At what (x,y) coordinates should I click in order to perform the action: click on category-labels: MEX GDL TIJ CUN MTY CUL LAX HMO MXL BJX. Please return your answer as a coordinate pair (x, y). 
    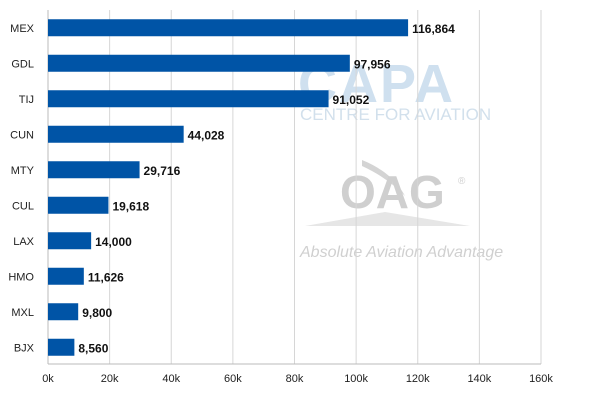
    Looking at the image, I should click on (21, 189).